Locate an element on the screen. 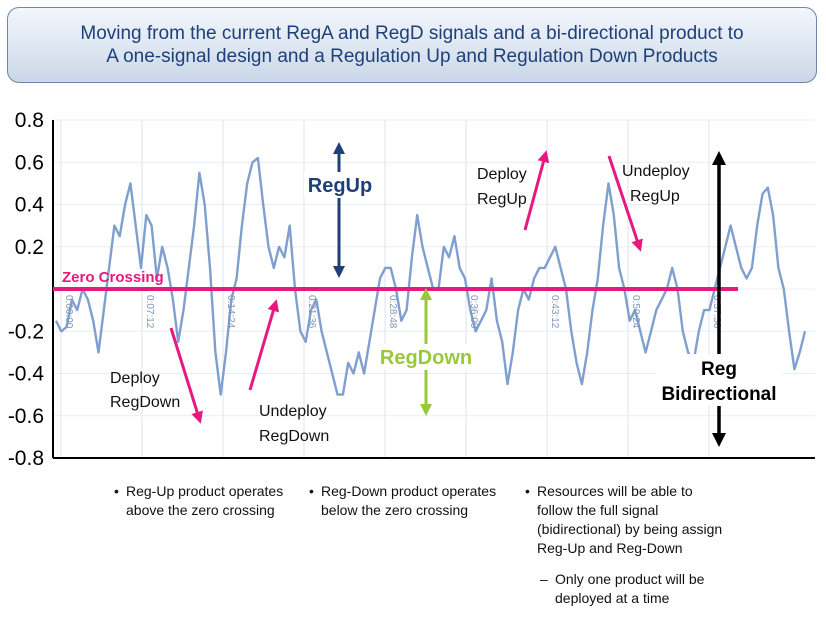  undeploy-regup-label: RegUp is located at coordinates (655, 196).